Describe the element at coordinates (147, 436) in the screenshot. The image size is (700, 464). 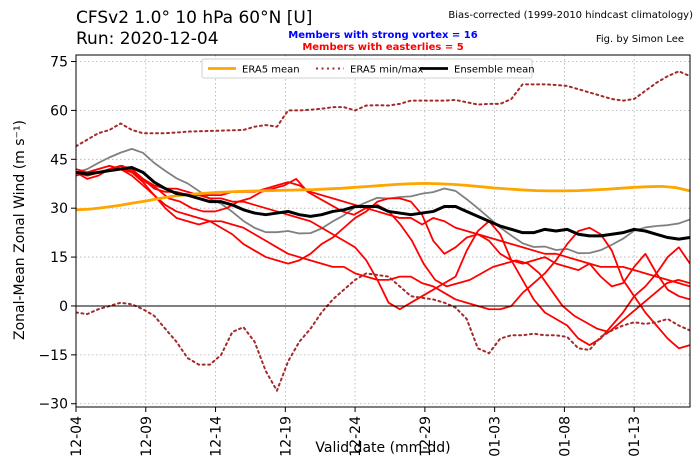
I see `x-tick-label: 12-09` at that location.